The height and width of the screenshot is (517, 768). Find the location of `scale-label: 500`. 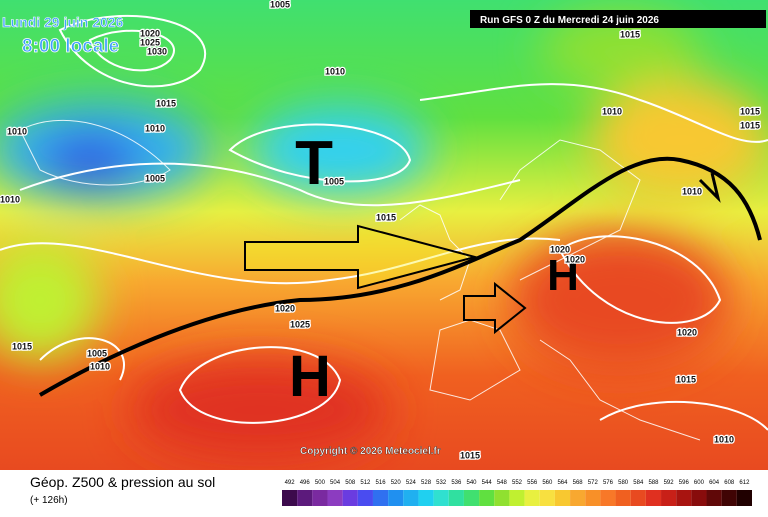

scale-label: 500 is located at coordinates (320, 483).